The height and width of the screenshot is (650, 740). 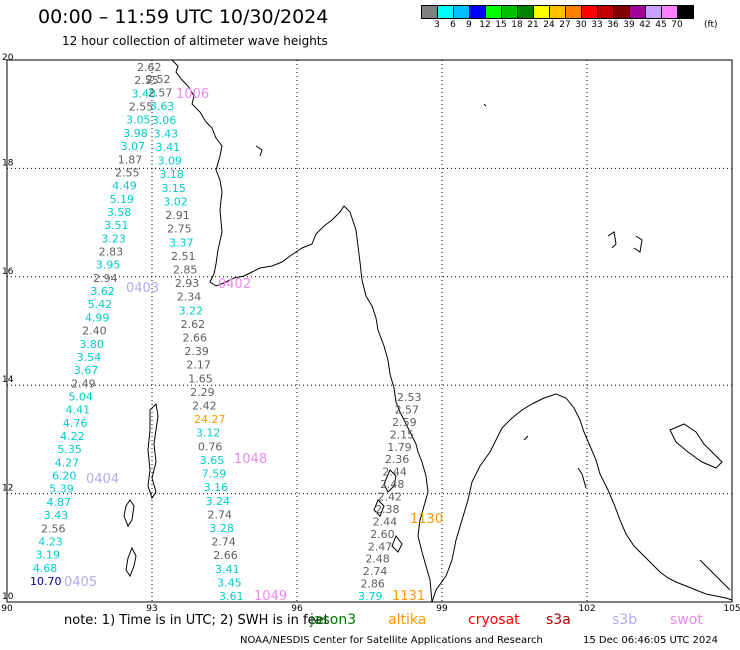 I want to click on wave-height-label: 2.29, so click(x=202, y=392).